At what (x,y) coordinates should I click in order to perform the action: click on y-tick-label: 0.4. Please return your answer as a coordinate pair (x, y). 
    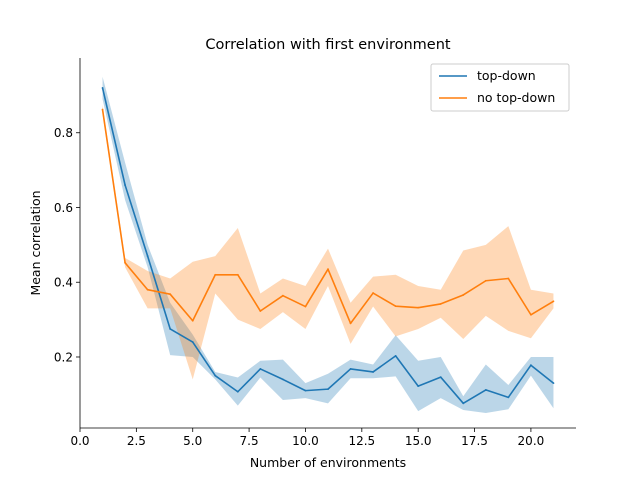
    Looking at the image, I should click on (63, 283).